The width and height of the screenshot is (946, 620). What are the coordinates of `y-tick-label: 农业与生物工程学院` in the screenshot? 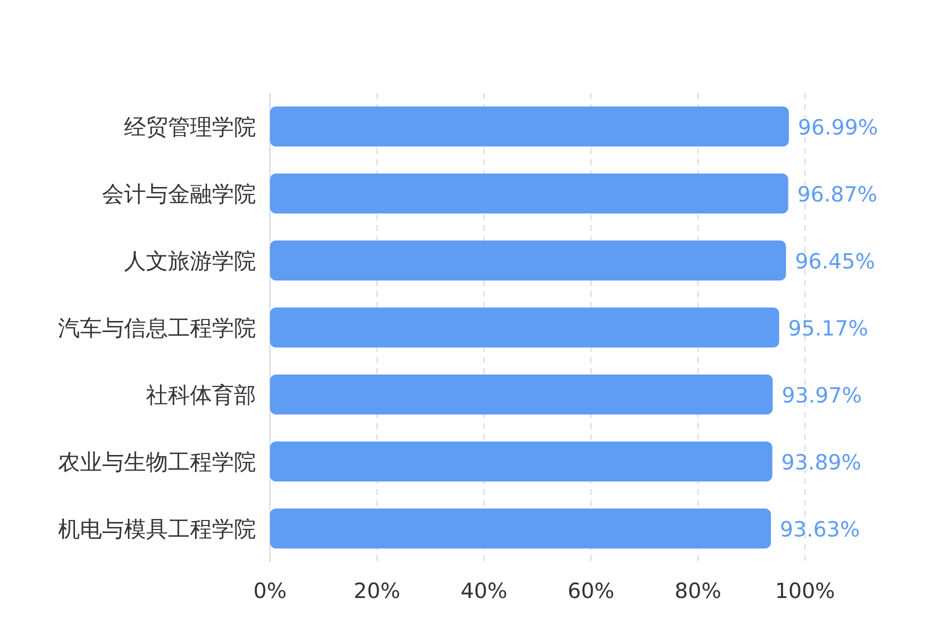 It's located at (157, 463).